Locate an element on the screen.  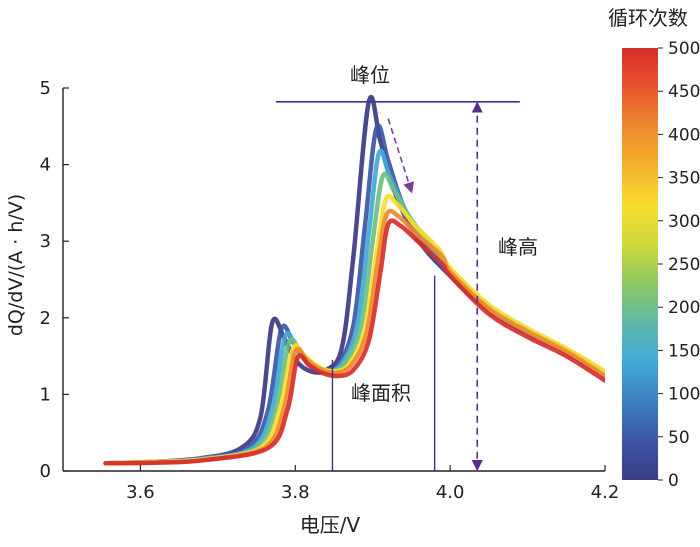
colorbar-tick-label: 200 is located at coordinates (684, 308).